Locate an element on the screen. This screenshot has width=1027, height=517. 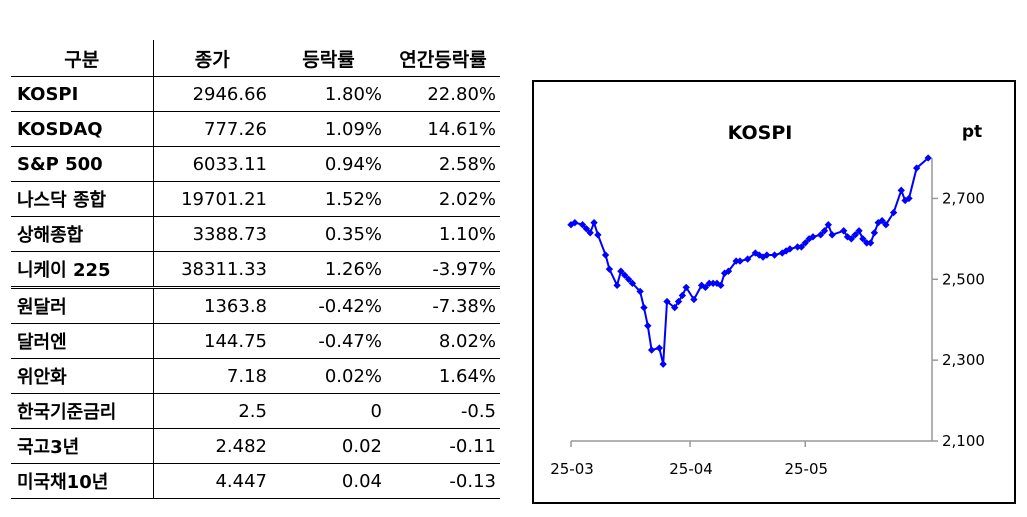
row-annual-change: 8.02% is located at coordinates (443, 341).